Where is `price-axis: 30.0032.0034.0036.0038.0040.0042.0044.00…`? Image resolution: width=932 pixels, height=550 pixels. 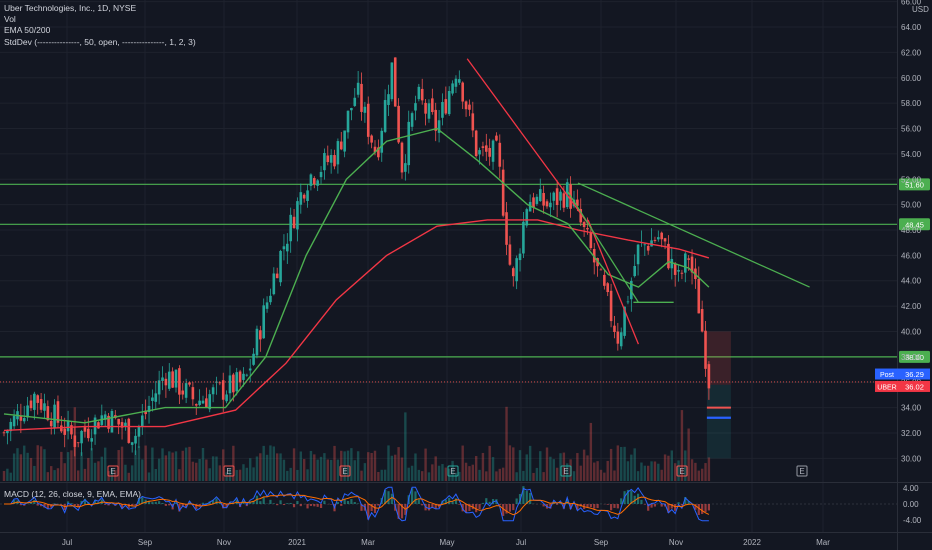
price-axis: 30.0032.0034.0036.0038.0040.0042.0044.00… is located at coordinates (915, 231).